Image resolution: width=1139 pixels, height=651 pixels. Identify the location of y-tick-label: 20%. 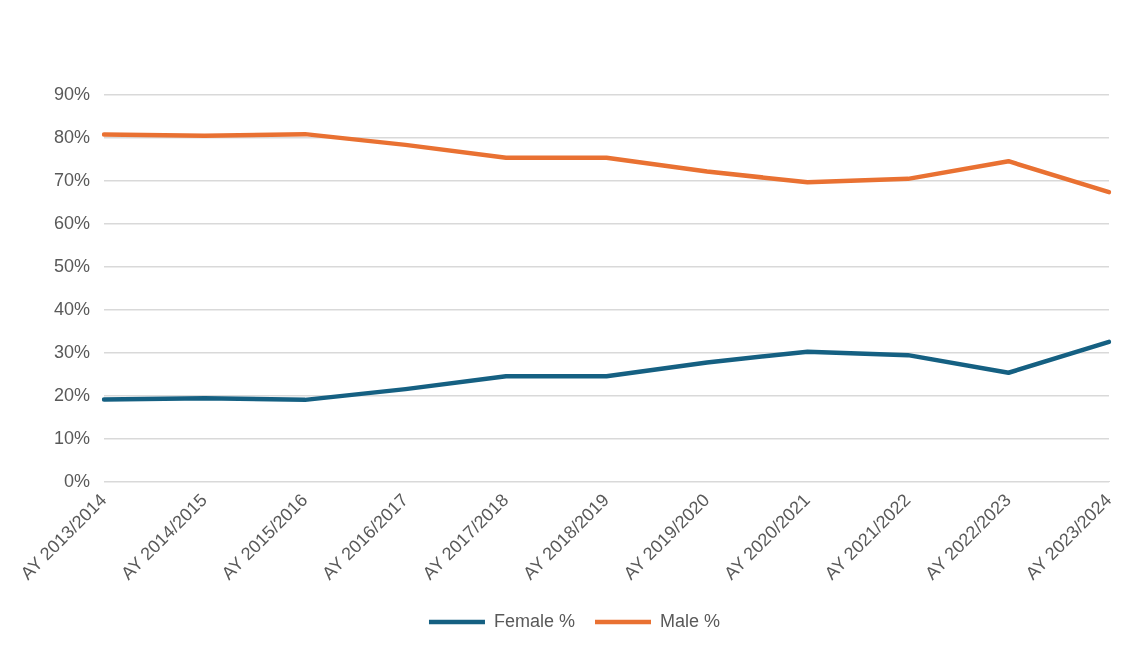
(72, 394).